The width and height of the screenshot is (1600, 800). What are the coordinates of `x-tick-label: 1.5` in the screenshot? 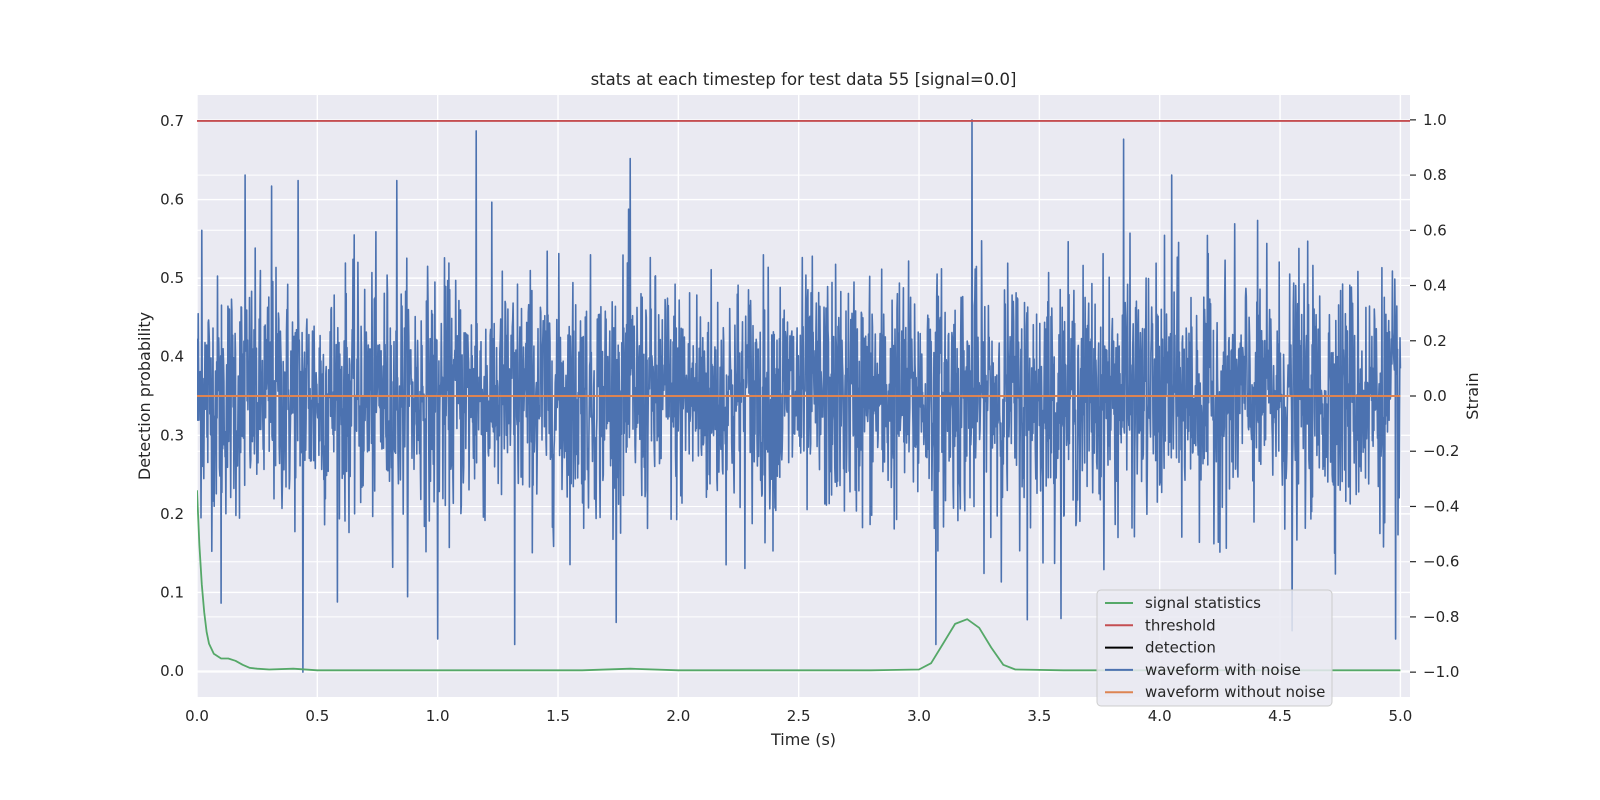 It's located at (558, 716).